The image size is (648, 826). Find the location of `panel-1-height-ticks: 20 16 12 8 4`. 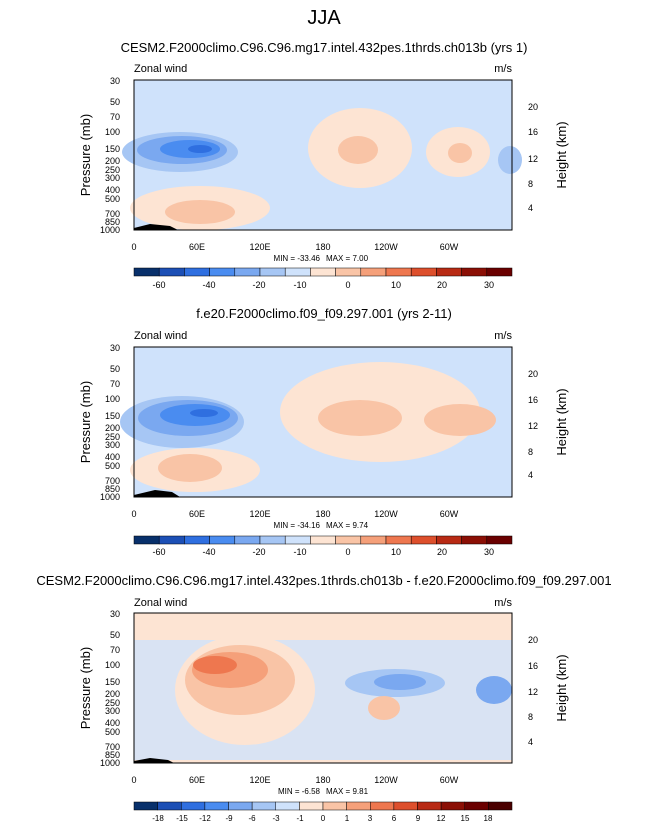

panel-1-height-ticks: 20 16 12 8 4 is located at coordinates (533, 157).